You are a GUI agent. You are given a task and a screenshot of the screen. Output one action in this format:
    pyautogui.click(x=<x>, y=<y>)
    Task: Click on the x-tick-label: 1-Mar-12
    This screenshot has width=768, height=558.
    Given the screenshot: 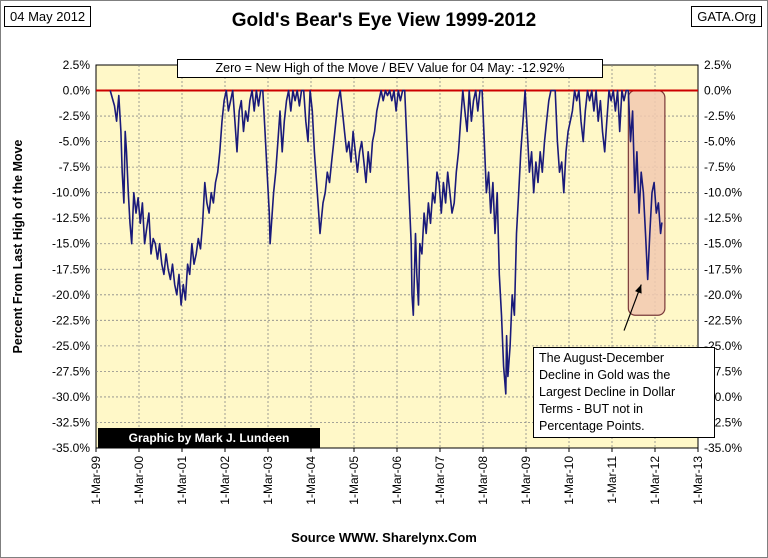 What is the action you would take?
    pyautogui.click(x=655, y=480)
    